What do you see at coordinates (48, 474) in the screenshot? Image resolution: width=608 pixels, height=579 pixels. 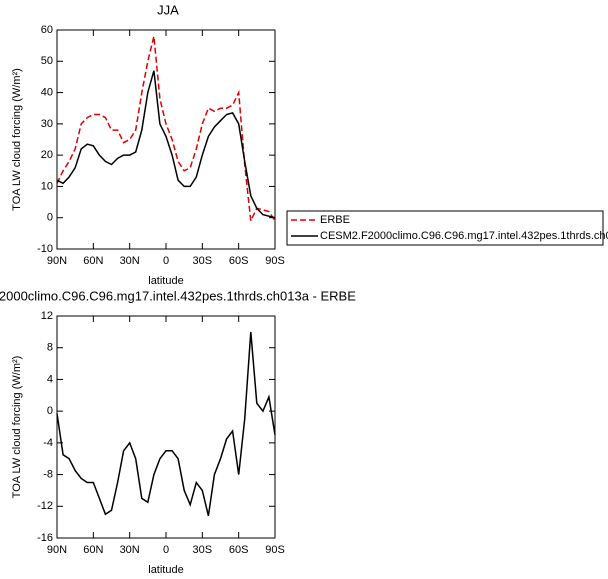 I see `y-tick-label: -8` at bounding box center [48, 474].